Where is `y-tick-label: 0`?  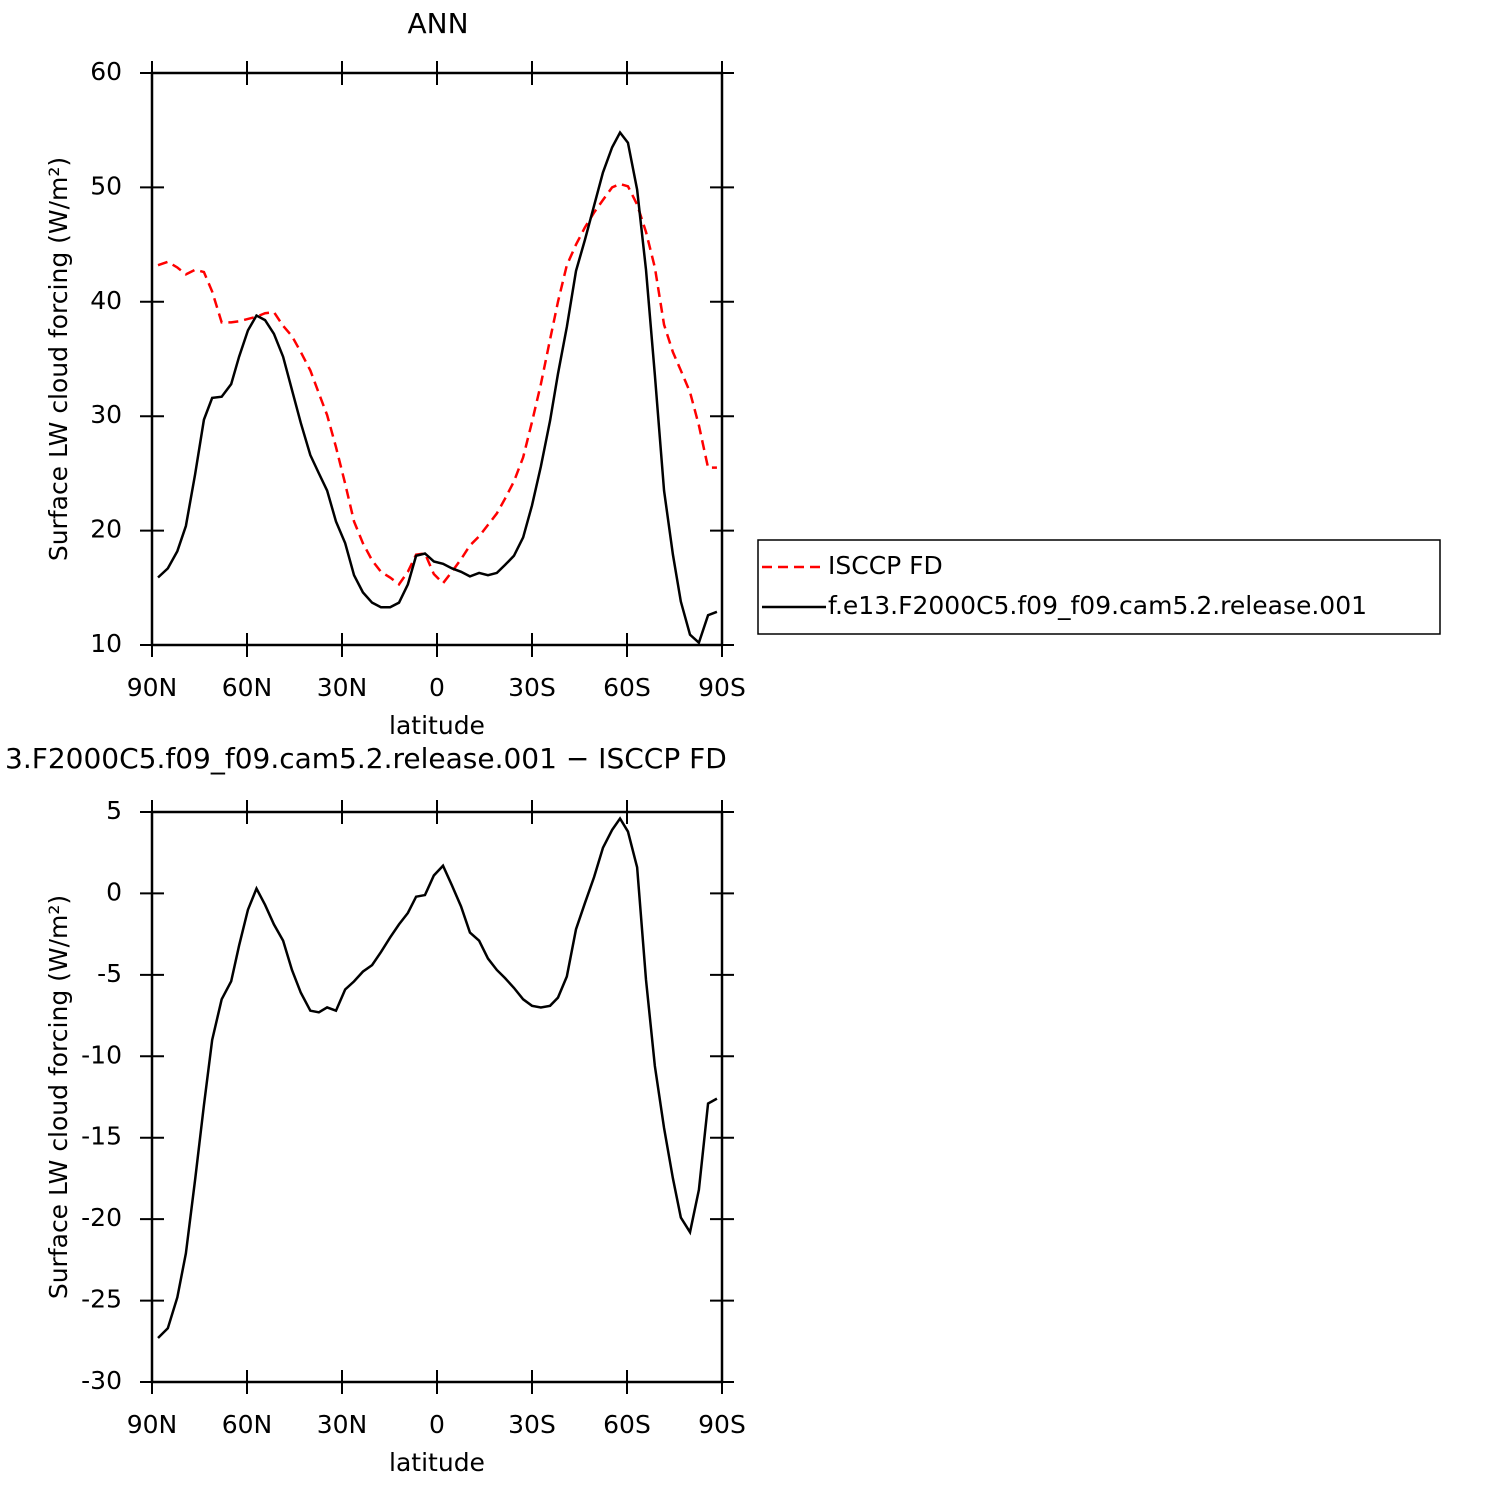
y-tick-label: 0 is located at coordinates (114, 891).